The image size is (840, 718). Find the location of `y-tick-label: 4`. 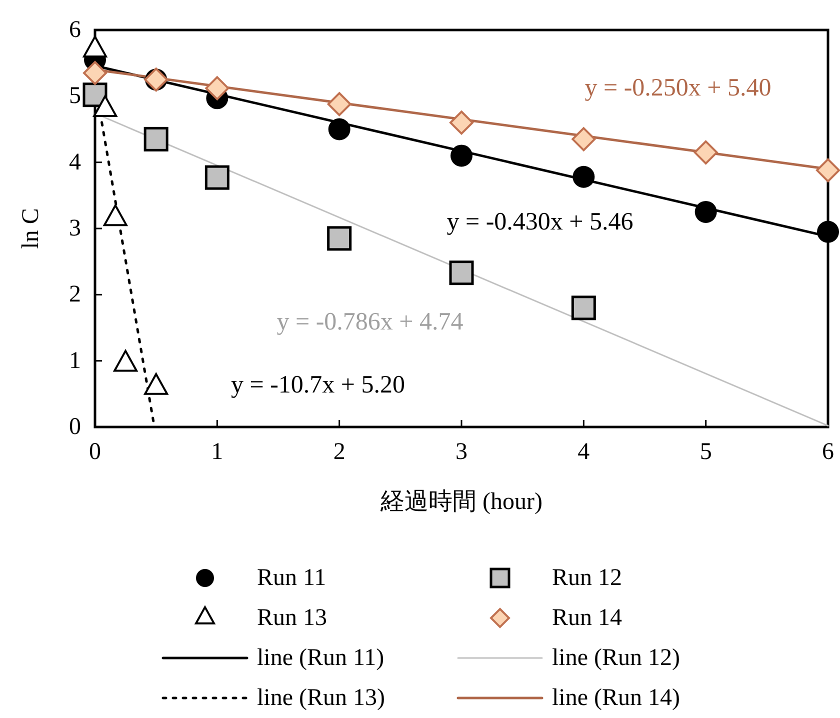

y-tick-label: 4 is located at coordinates (75, 162).